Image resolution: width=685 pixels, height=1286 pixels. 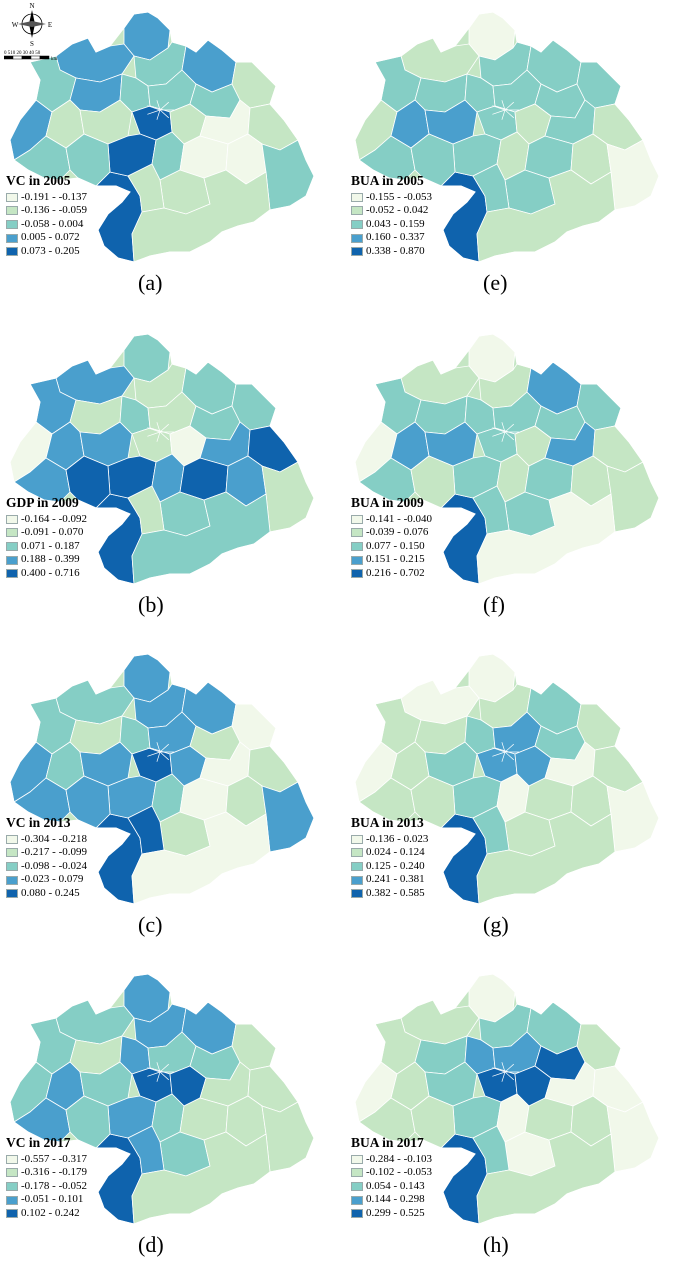 I want to click on choropleth-map-h, so click(x=507, y=1099).